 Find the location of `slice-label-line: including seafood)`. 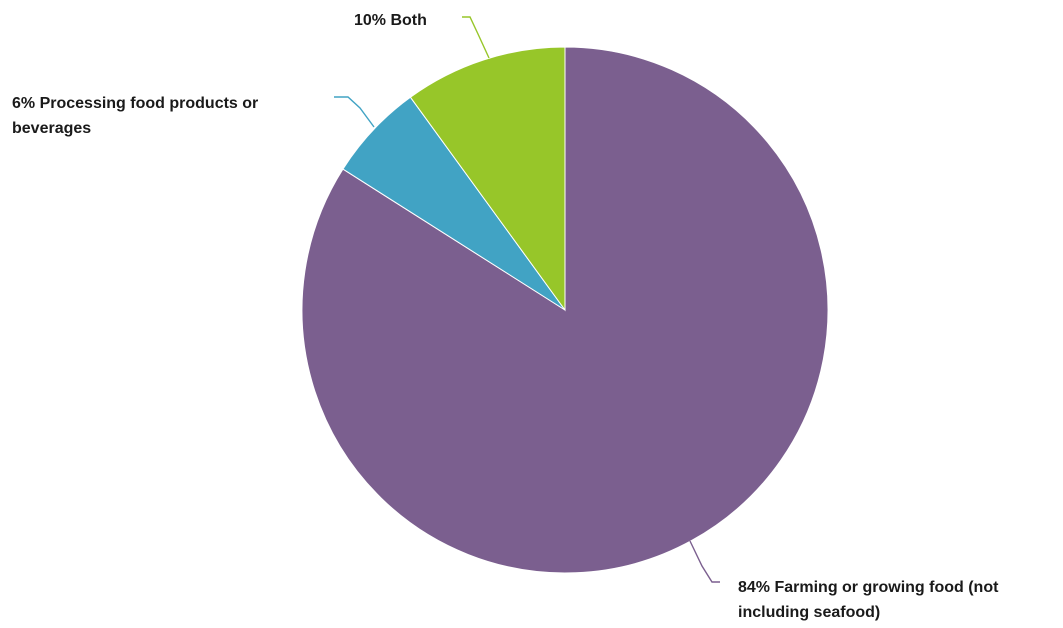

slice-label-line: including seafood) is located at coordinates (809, 612).